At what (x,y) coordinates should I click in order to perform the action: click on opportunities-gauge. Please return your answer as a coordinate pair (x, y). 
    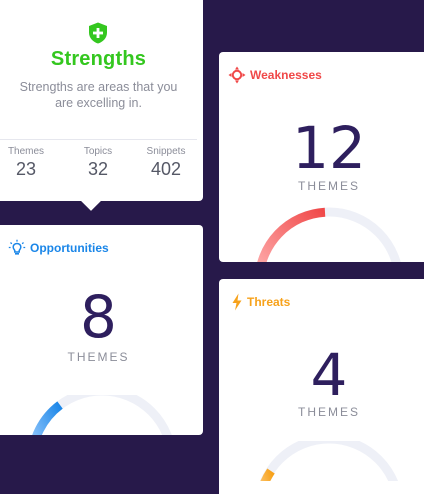
    Looking at the image, I should click on (102, 415).